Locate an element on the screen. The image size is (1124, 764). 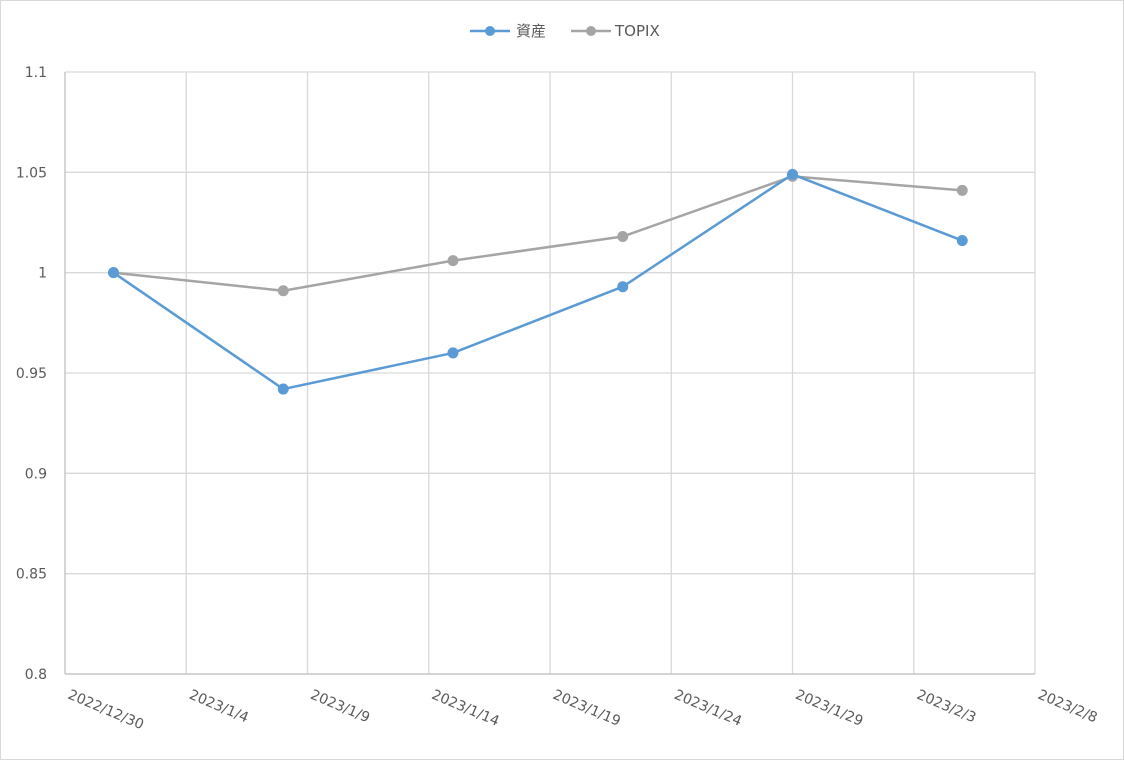
y-tick-label: 0.95 is located at coordinates (31, 374).